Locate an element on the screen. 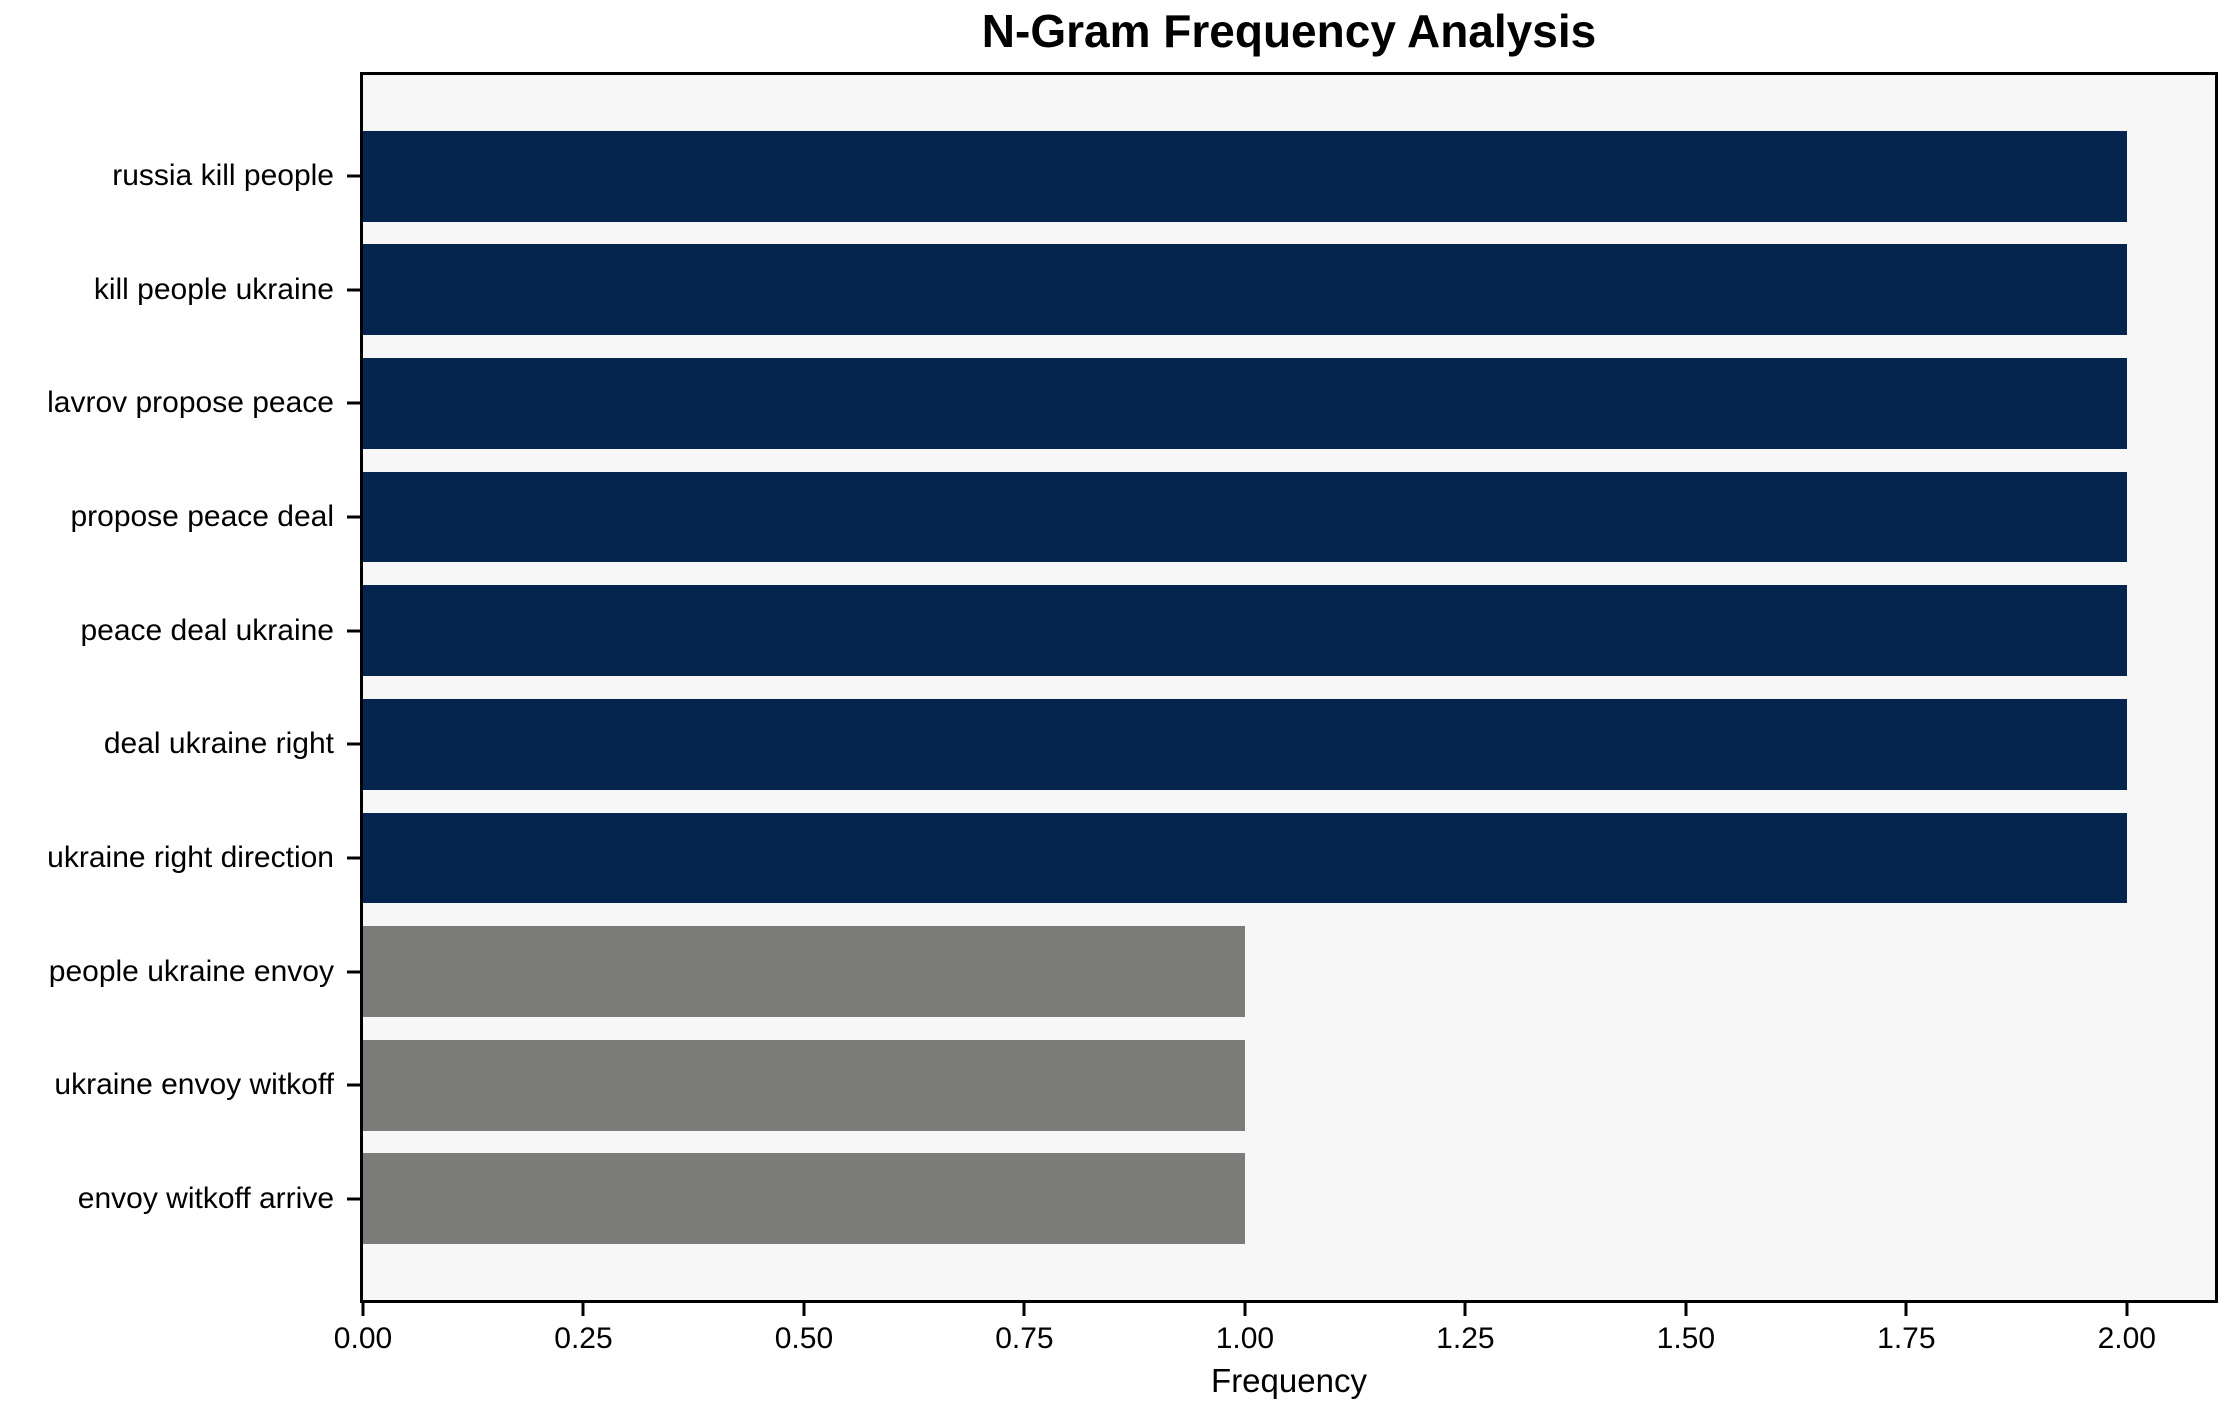 This screenshot has height=1414, width=2238. y-tick-label: deal ukraine right is located at coordinates (218, 744).